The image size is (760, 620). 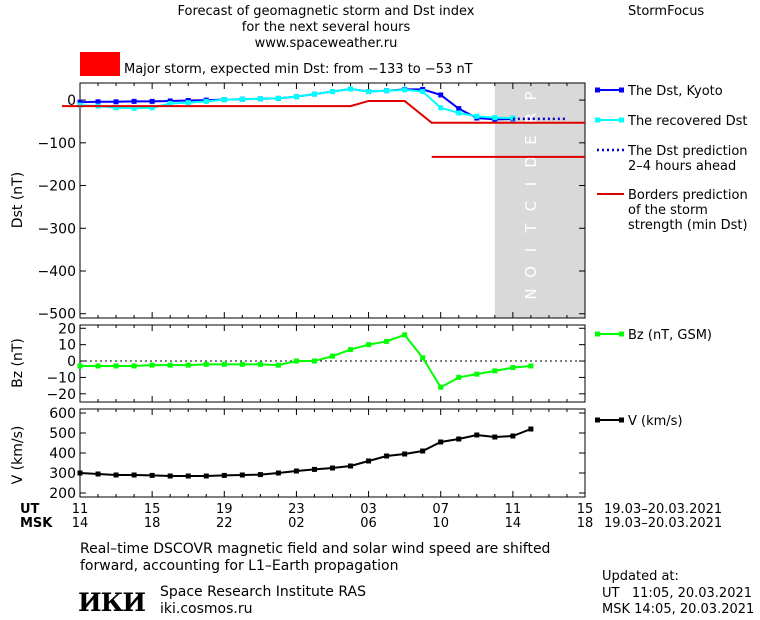 I want to click on msk-tick-label: 22, so click(x=224, y=523).